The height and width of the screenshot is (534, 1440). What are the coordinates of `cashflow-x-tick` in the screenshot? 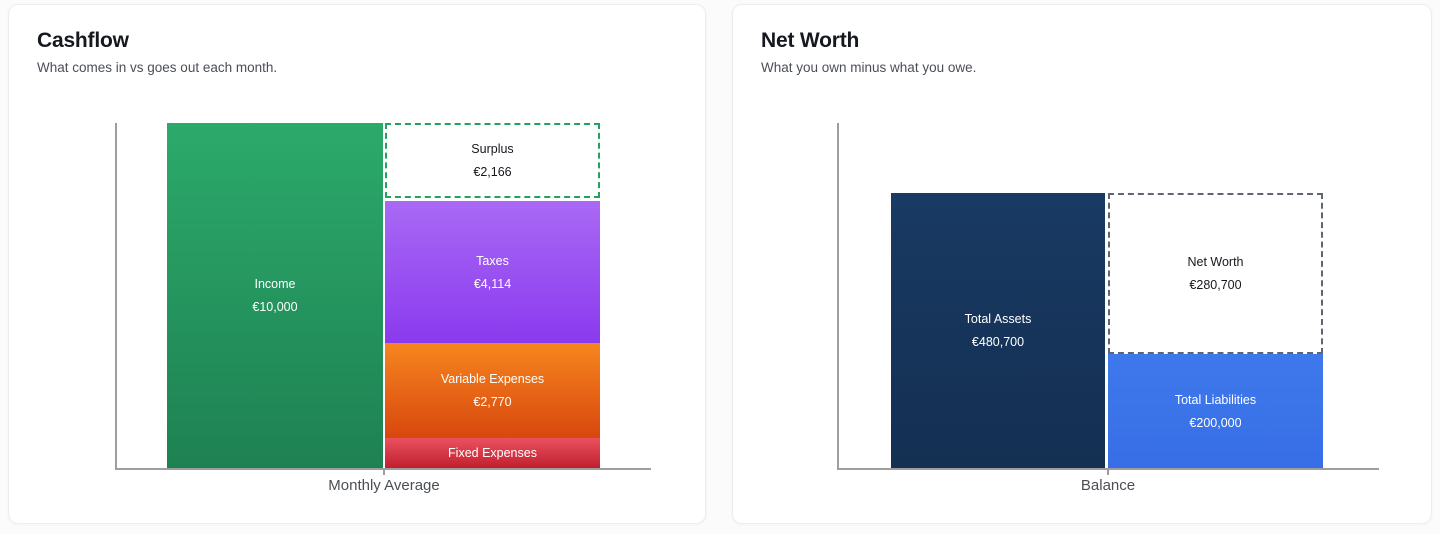 It's located at (384, 472).